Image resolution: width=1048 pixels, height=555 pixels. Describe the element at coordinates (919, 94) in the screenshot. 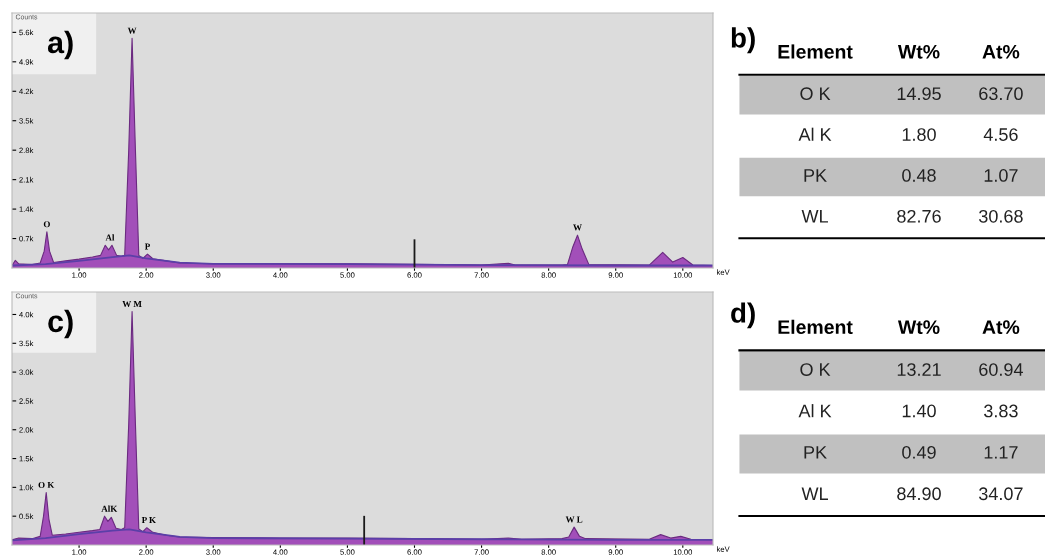

I see `data-label: 14.95` at that location.